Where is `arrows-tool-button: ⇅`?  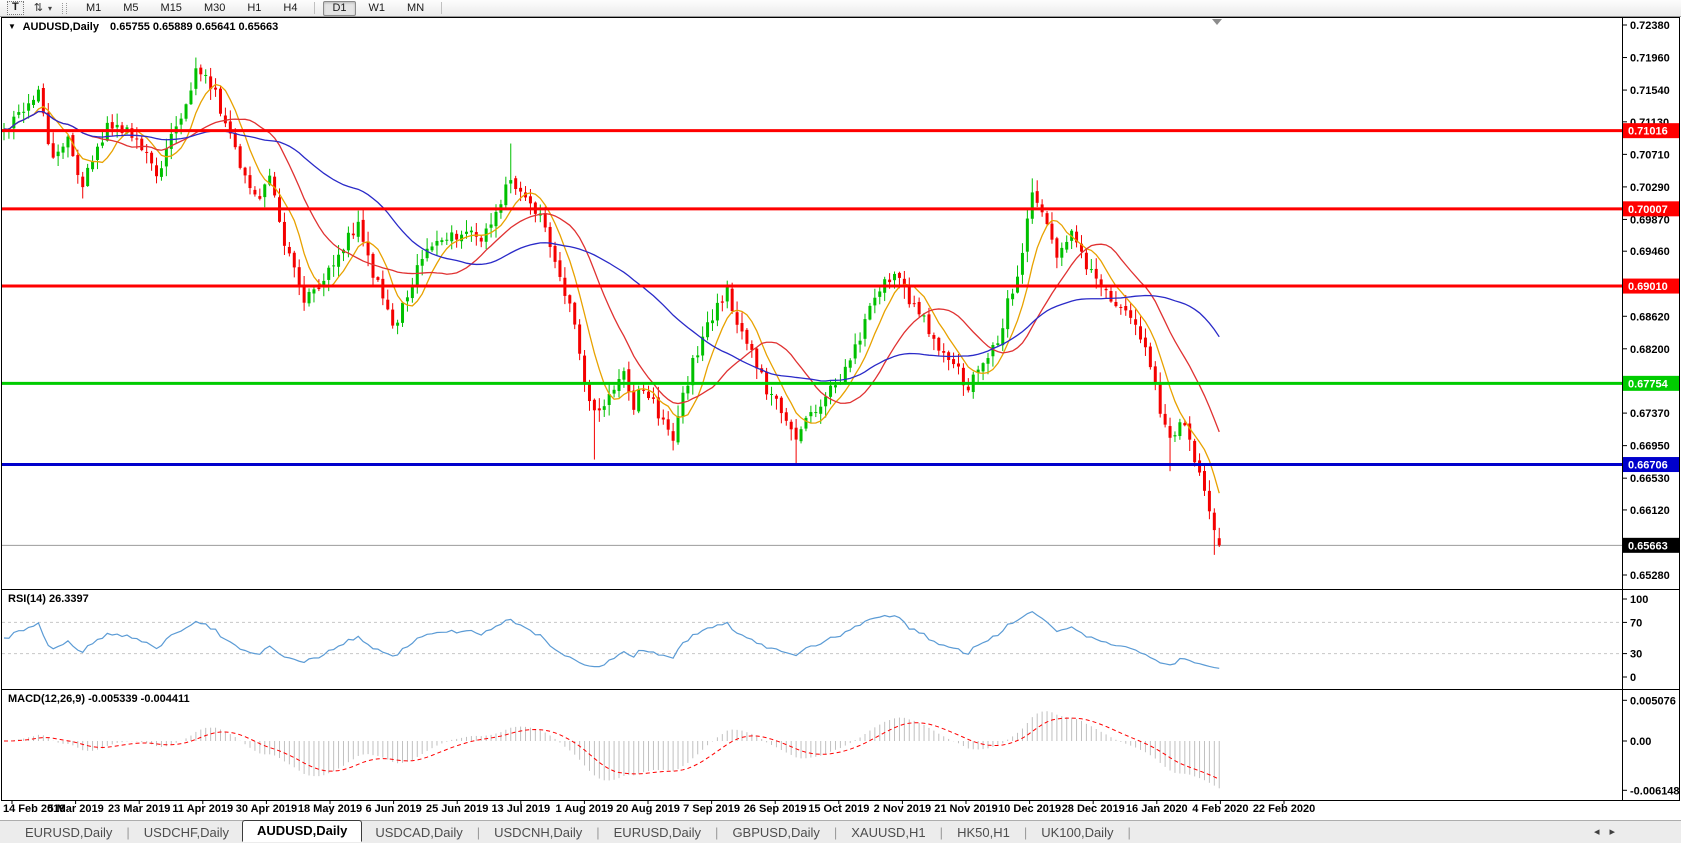
arrows-tool-button: ⇅ is located at coordinates (38, 8).